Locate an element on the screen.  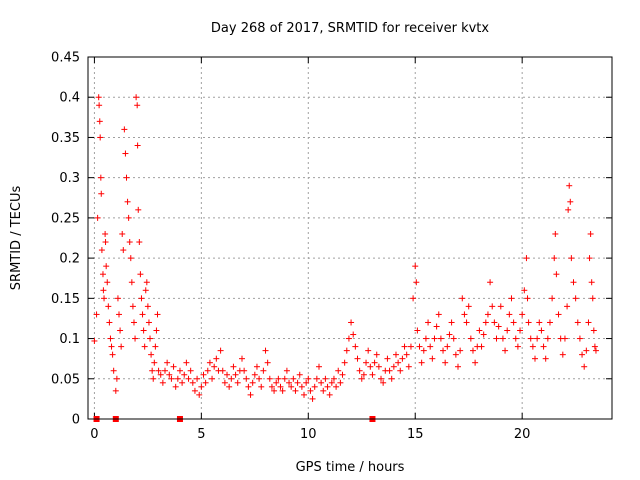
x-axis-label: GPS time / hours is located at coordinates (350, 467).